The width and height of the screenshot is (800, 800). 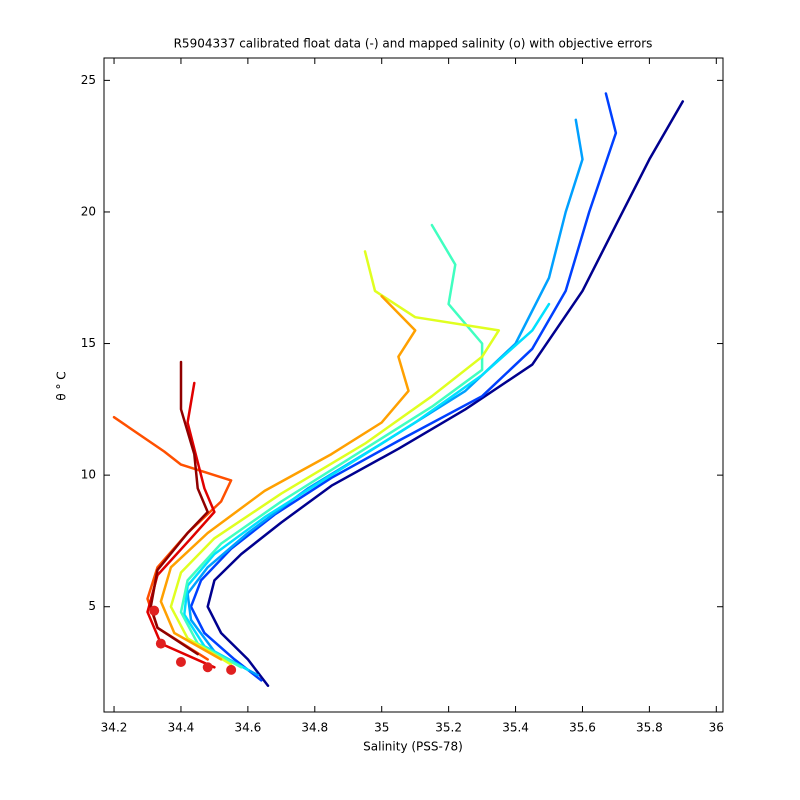 What do you see at coordinates (448, 728) in the screenshot?
I see `x-tick-label: 35.2` at bounding box center [448, 728].